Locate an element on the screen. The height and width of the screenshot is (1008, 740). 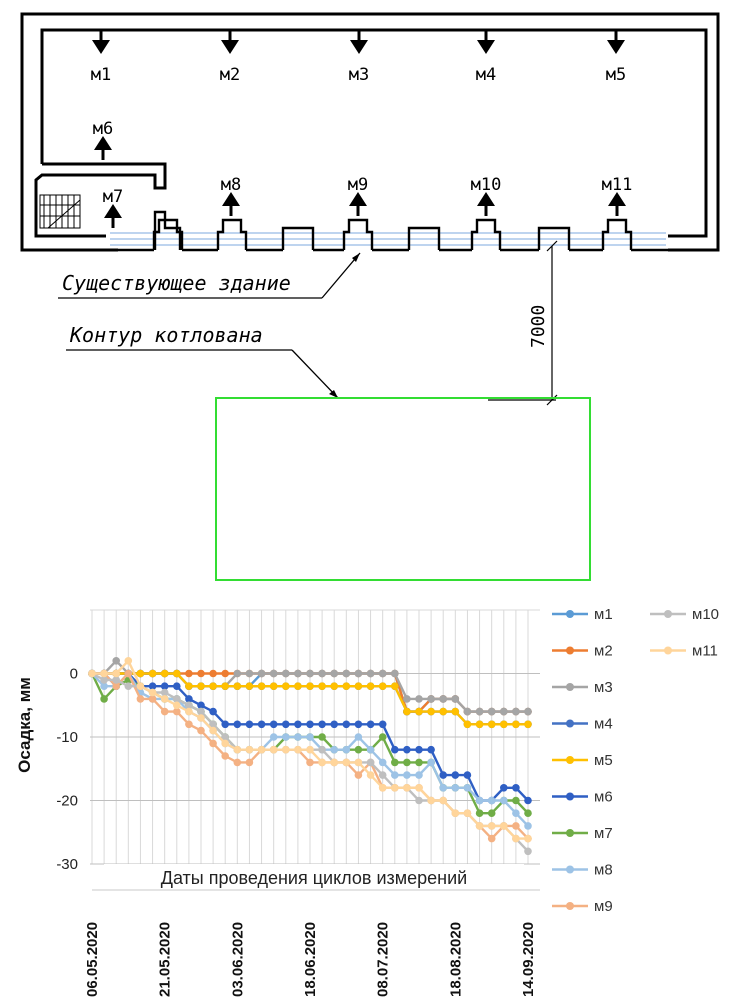
legend-label: м9 is located at coordinates (603, 906).